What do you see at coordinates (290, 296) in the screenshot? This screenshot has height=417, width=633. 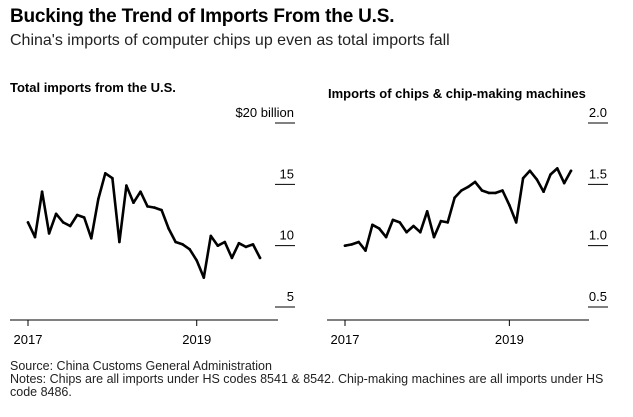 I see `y-tick-label: 5` at bounding box center [290, 296].